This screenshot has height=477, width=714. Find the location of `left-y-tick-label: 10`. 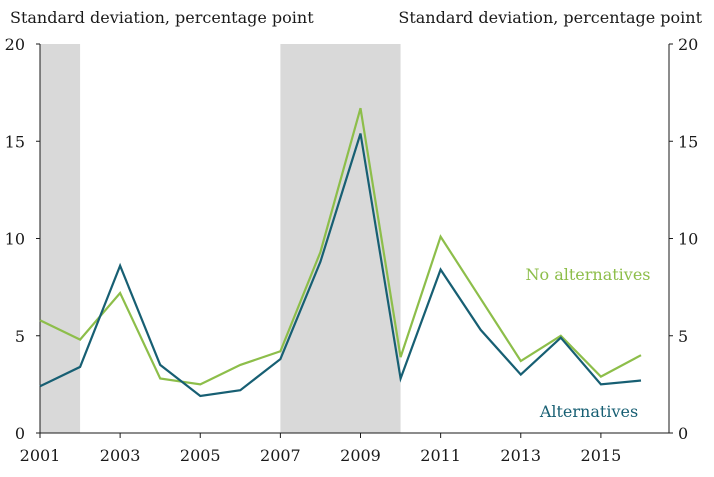

left-y-tick-label: 10 is located at coordinates (15, 239).